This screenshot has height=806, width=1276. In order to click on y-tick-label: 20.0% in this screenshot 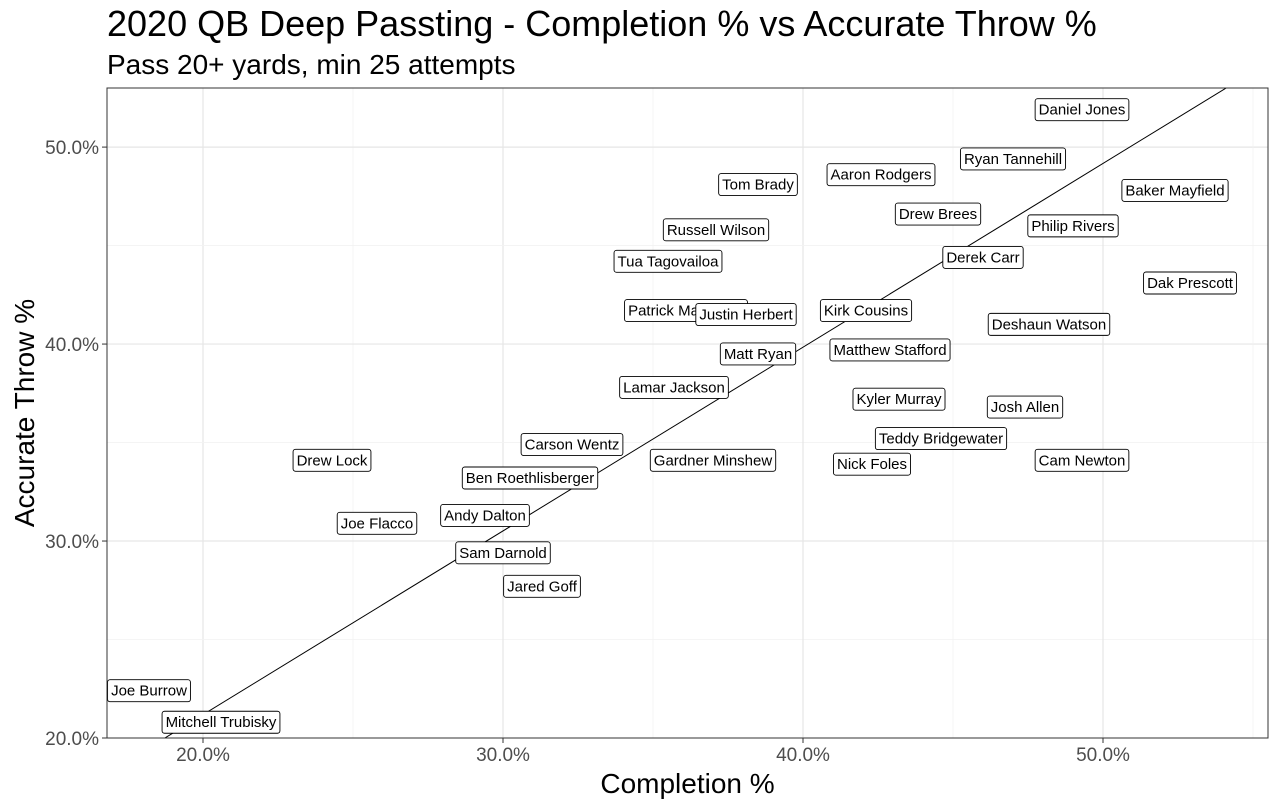, I will do `click(72, 739)`.